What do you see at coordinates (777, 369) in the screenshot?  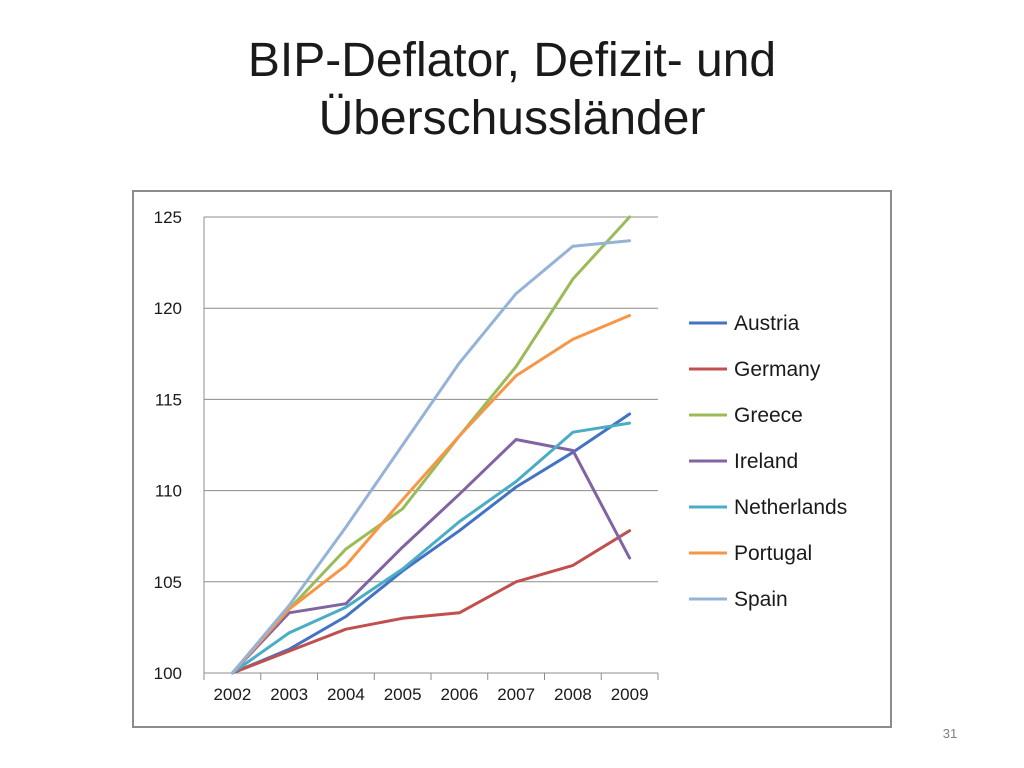 I see `legend-label-germany: Germany` at bounding box center [777, 369].